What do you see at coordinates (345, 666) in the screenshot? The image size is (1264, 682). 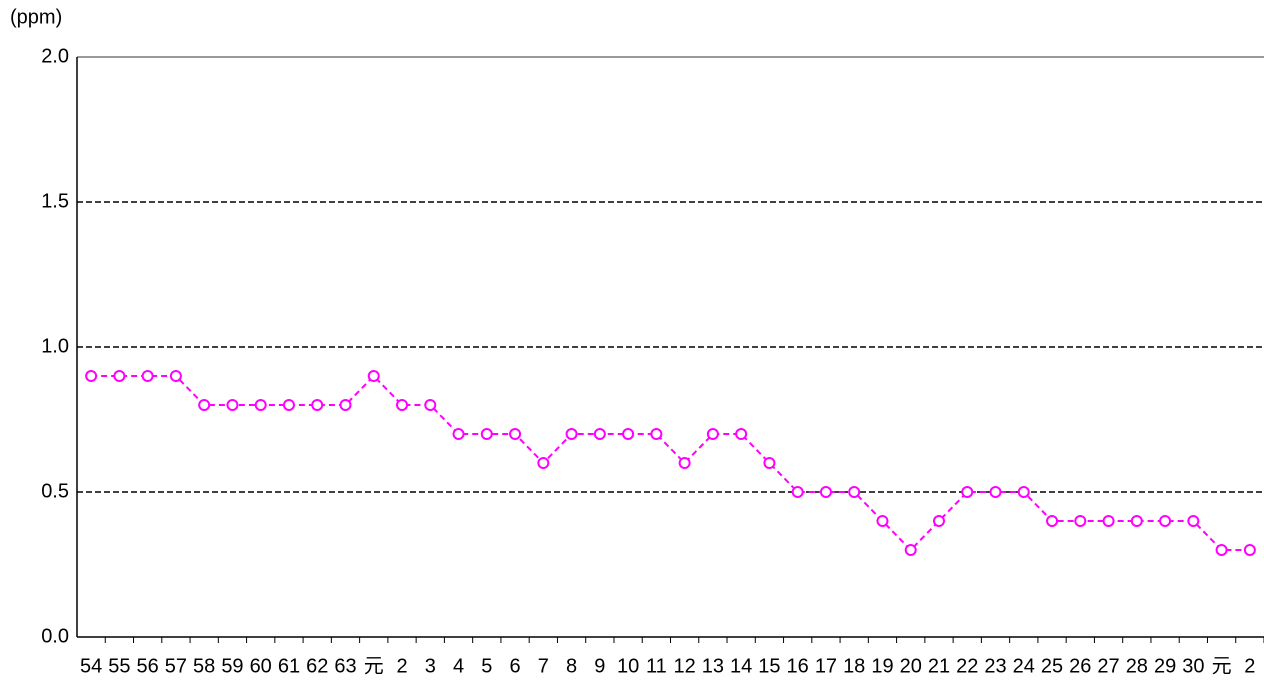 I see `x-tick-label: 63` at bounding box center [345, 666].